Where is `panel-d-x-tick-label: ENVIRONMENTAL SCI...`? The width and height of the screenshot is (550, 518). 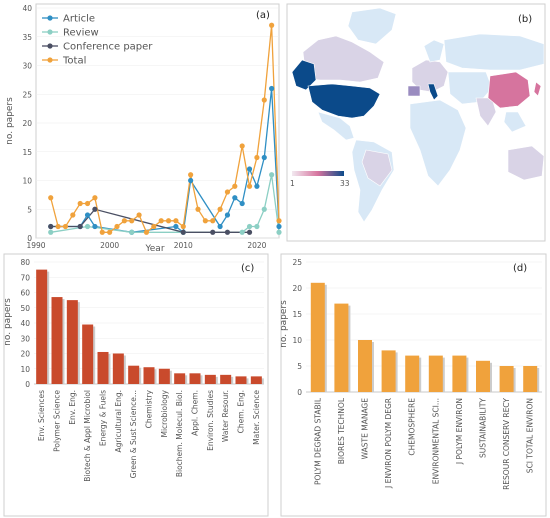 panel-d-x-tick-label: ENVIRONMENTAL SCI... is located at coordinates (435, 441).